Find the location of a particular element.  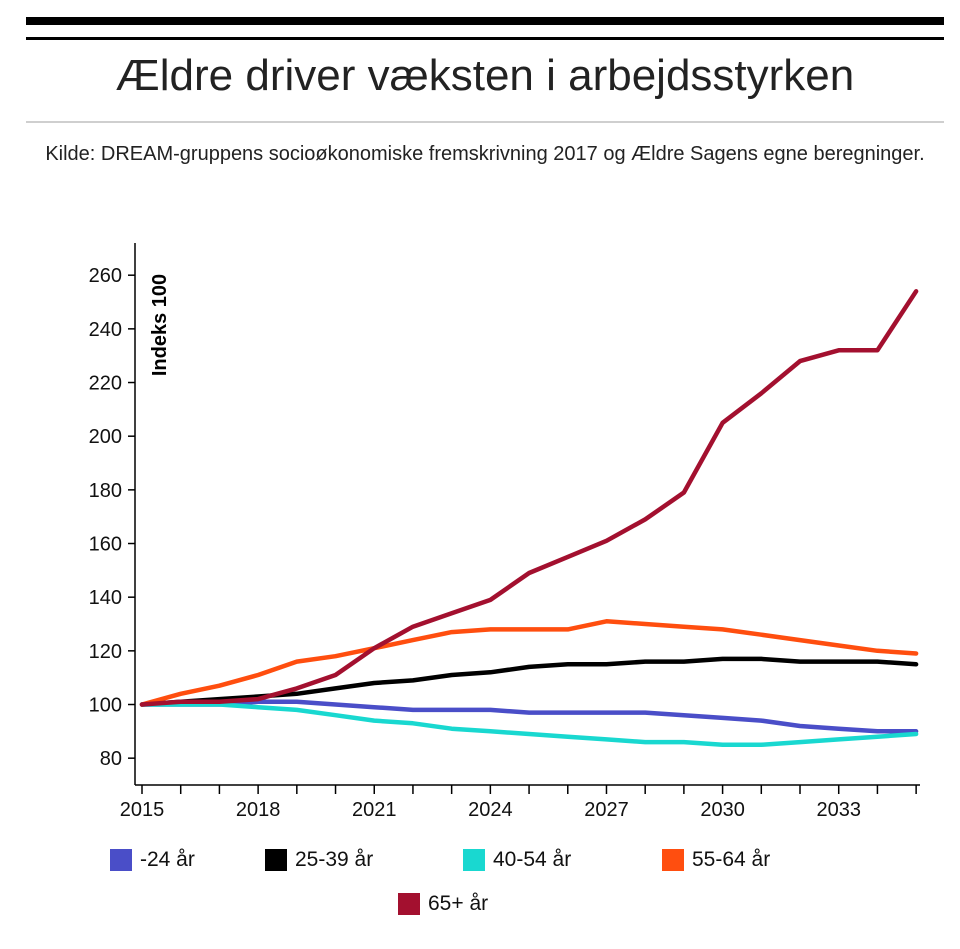

y-tick-label: 180 is located at coordinates (105, 491).